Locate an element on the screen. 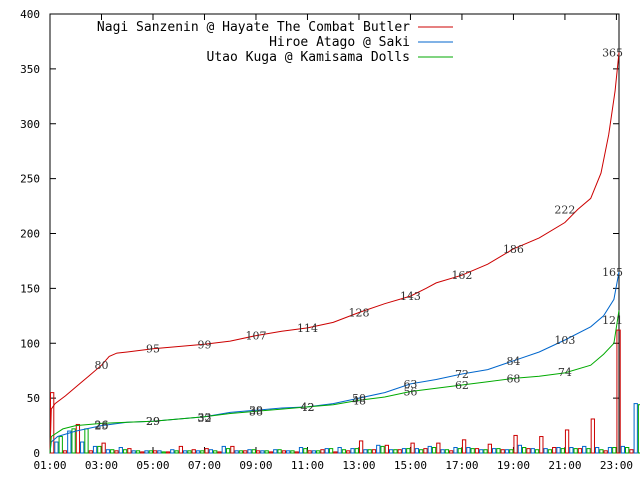 The image size is (640, 480). legend-entry-label: Hiroe Atago @ Saki is located at coordinates (339, 42).